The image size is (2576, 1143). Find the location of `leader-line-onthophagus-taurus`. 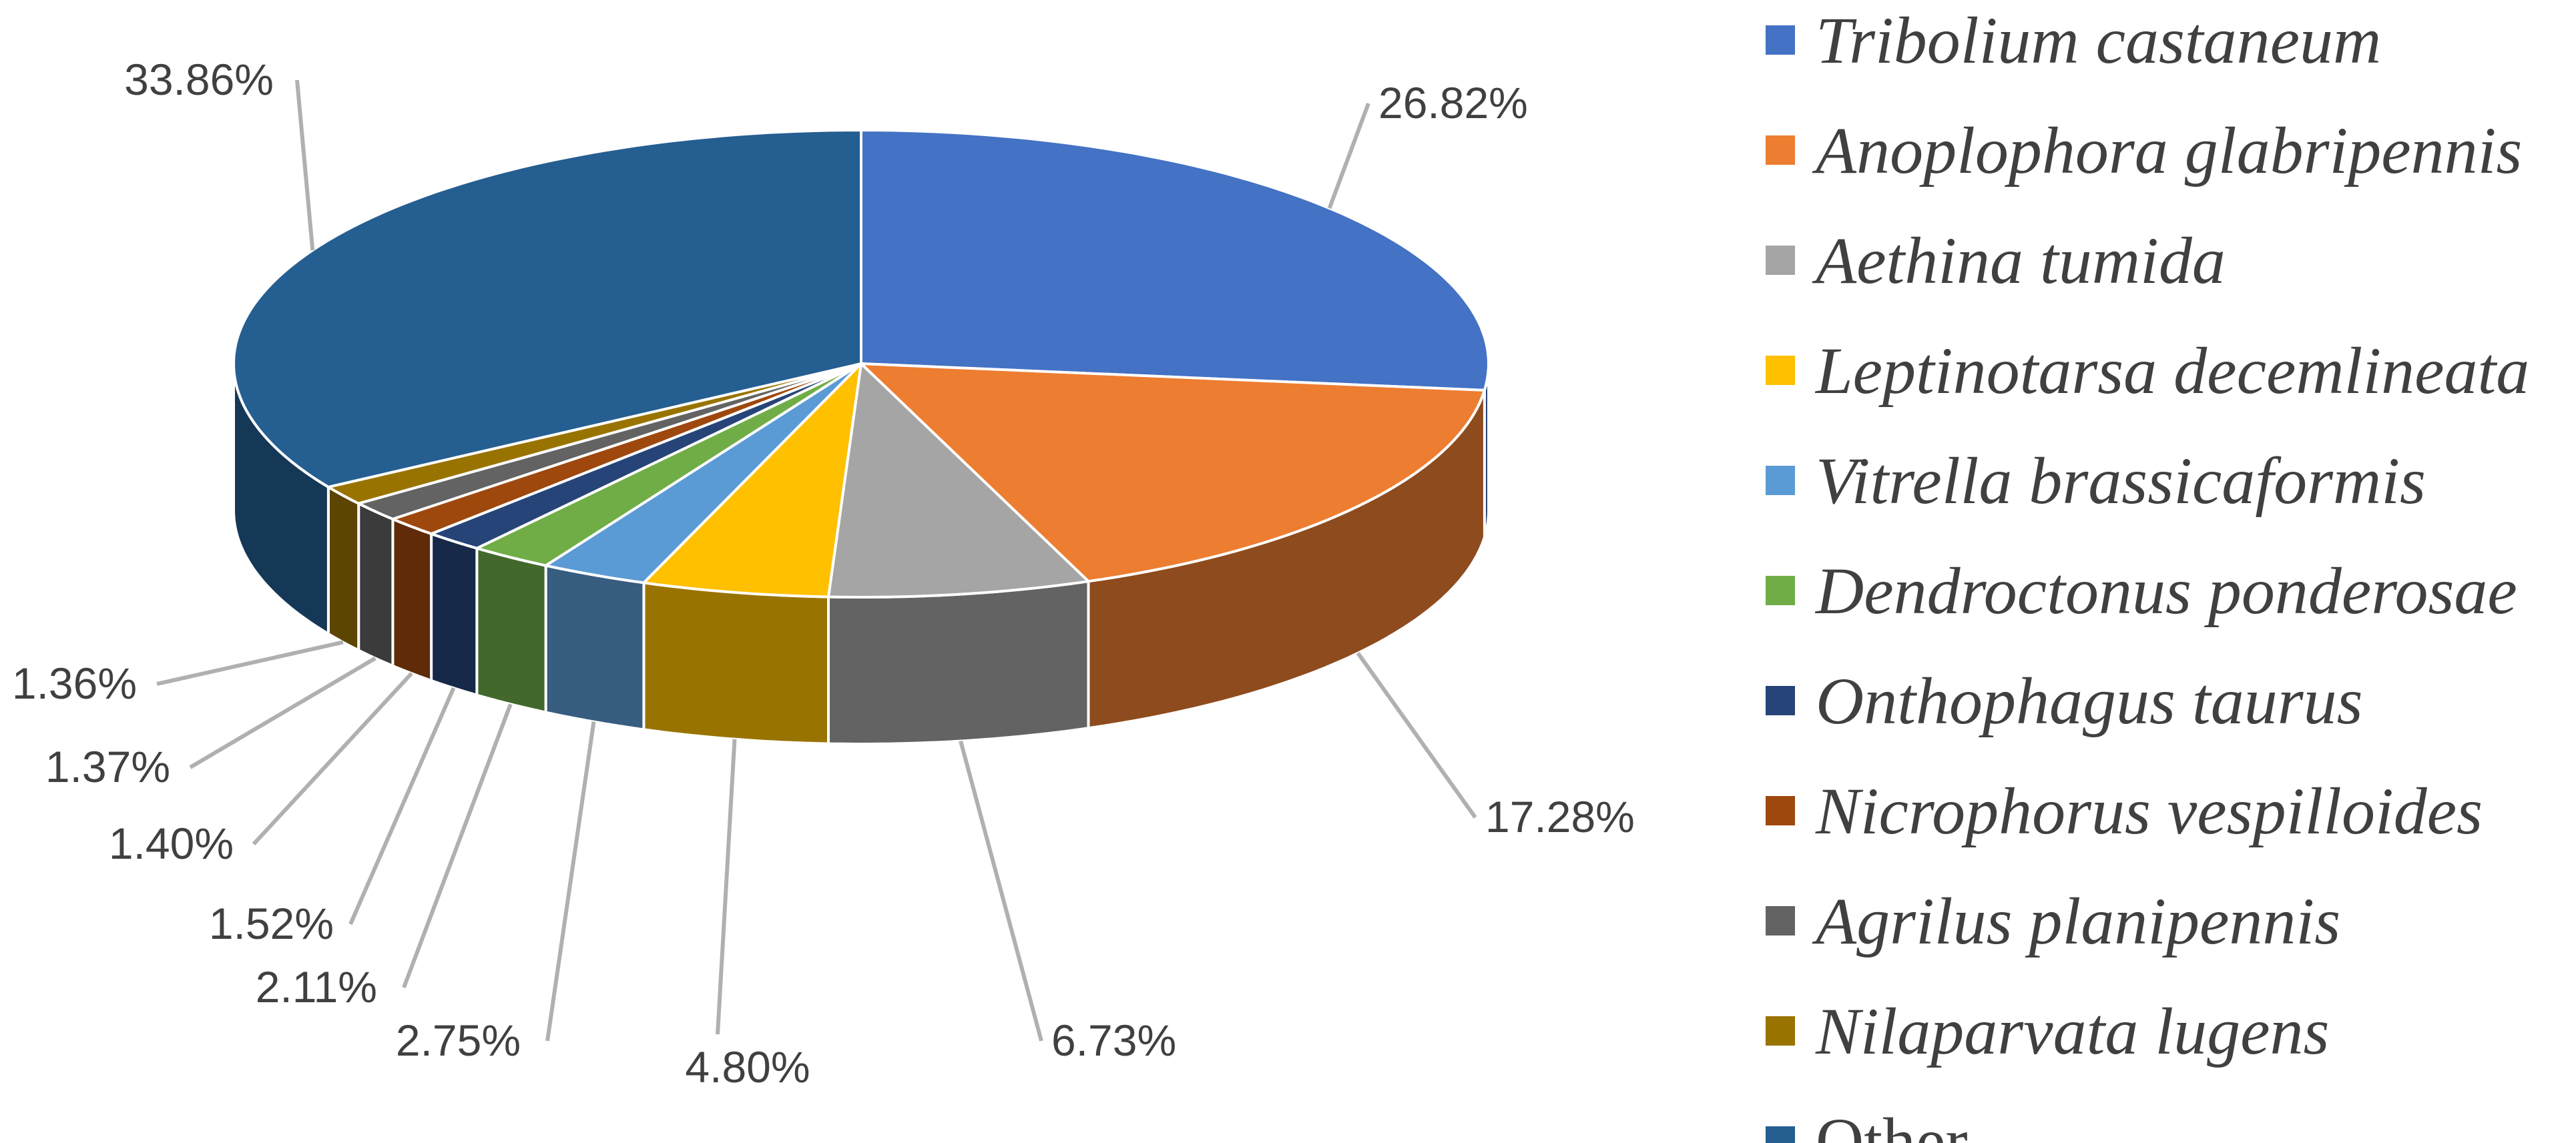

leader-line-onthophagus-taurus is located at coordinates (402, 806).